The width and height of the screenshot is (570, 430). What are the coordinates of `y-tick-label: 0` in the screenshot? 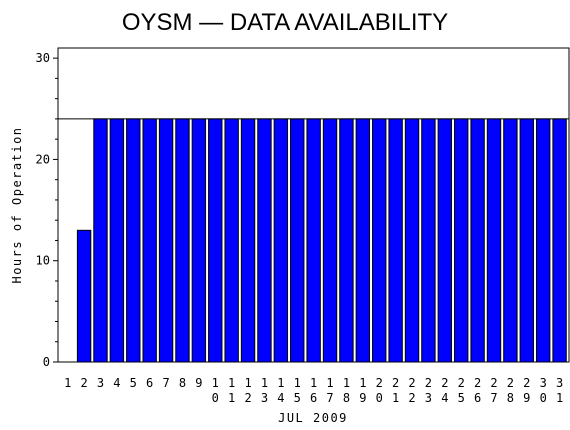 It's located at (46, 362).